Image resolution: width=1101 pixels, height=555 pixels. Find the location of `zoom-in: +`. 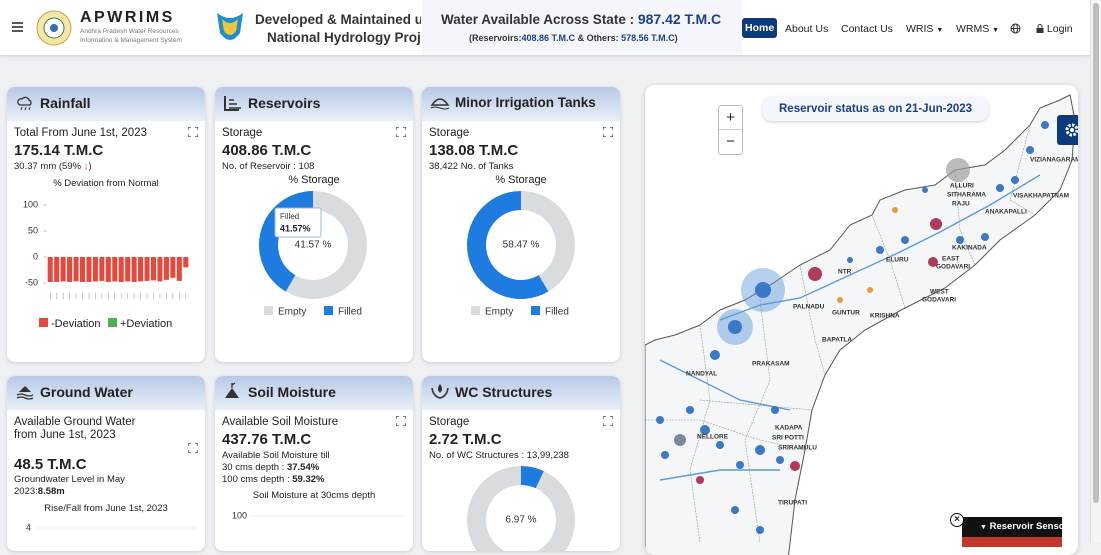

zoom-in: + is located at coordinates (730, 118).